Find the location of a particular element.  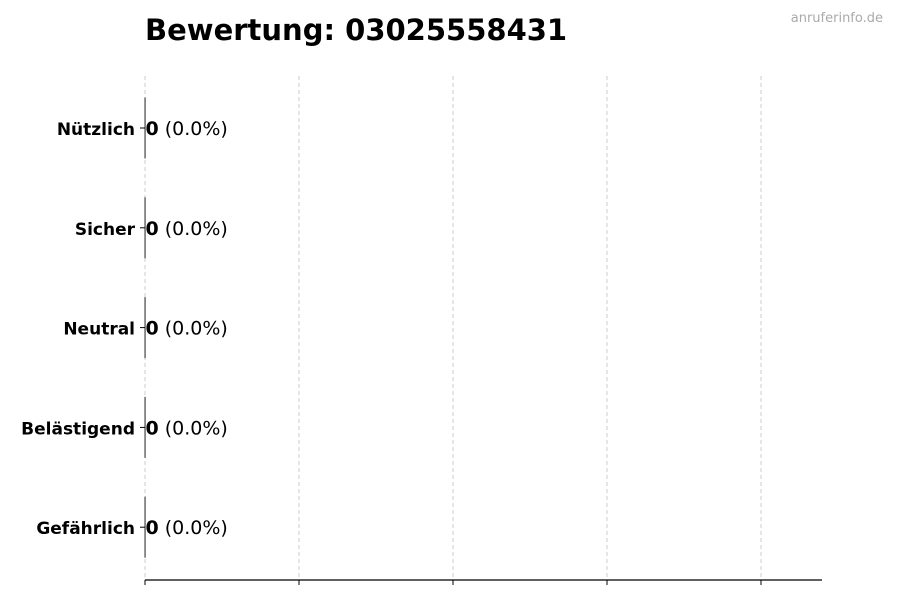

category-label: Neutral is located at coordinates (99, 330).